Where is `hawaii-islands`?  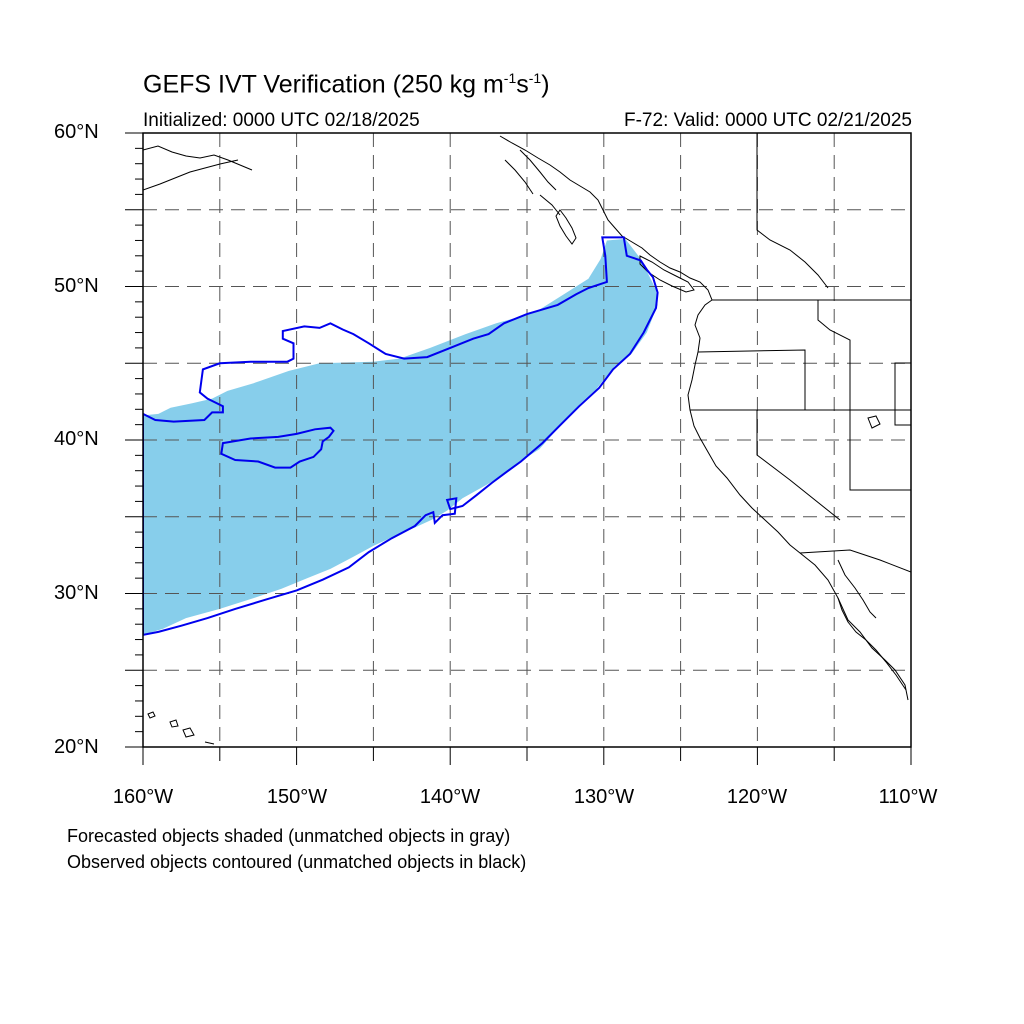 hawaii-islands is located at coordinates (181, 728).